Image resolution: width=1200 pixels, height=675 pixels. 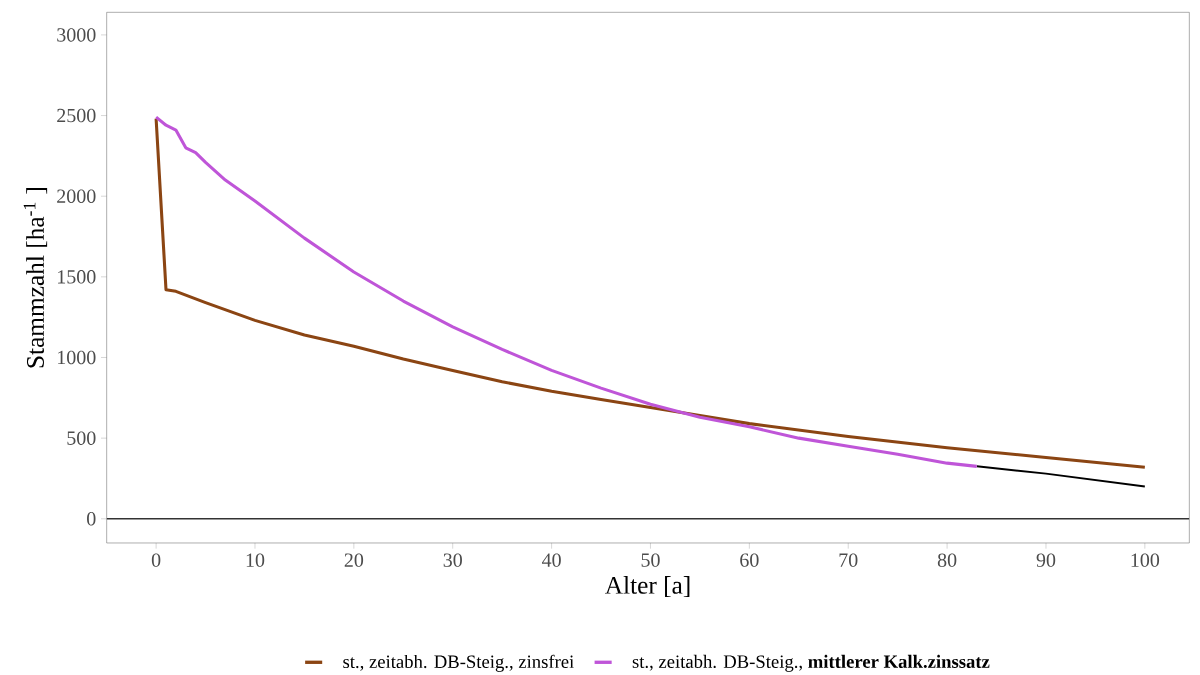 What do you see at coordinates (76, 115) in the screenshot?
I see `y-tick-label: 2500` at bounding box center [76, 115].